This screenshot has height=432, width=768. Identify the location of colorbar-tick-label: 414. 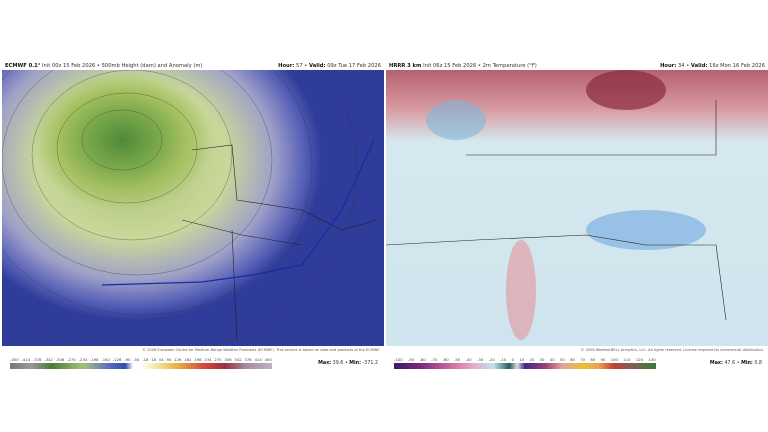
(258, 359).